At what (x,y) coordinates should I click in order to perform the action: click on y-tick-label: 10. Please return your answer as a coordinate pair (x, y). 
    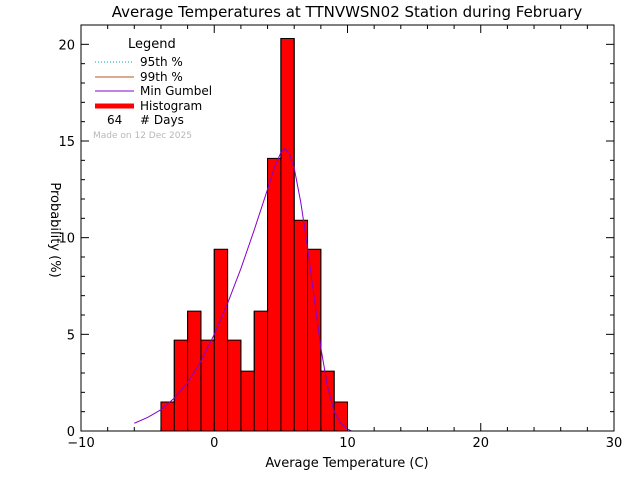
    Looking at the image, I should click on (66, 239).